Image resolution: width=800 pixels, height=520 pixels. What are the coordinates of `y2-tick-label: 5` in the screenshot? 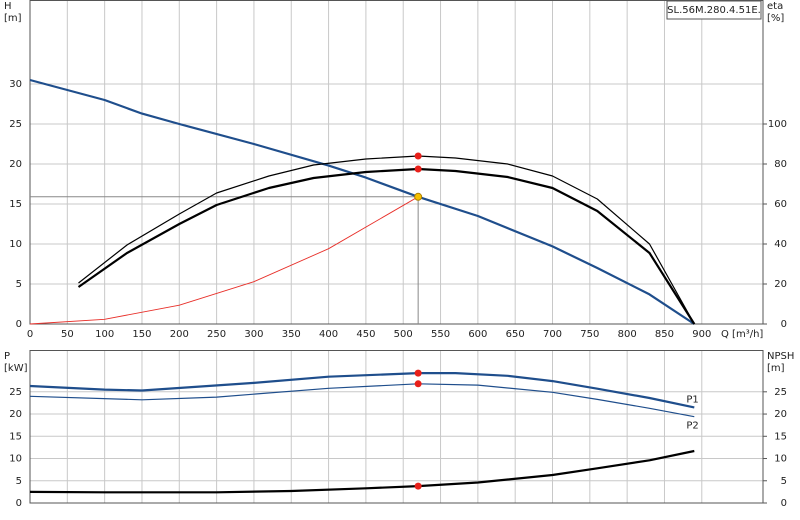 It's located at (784, 481).